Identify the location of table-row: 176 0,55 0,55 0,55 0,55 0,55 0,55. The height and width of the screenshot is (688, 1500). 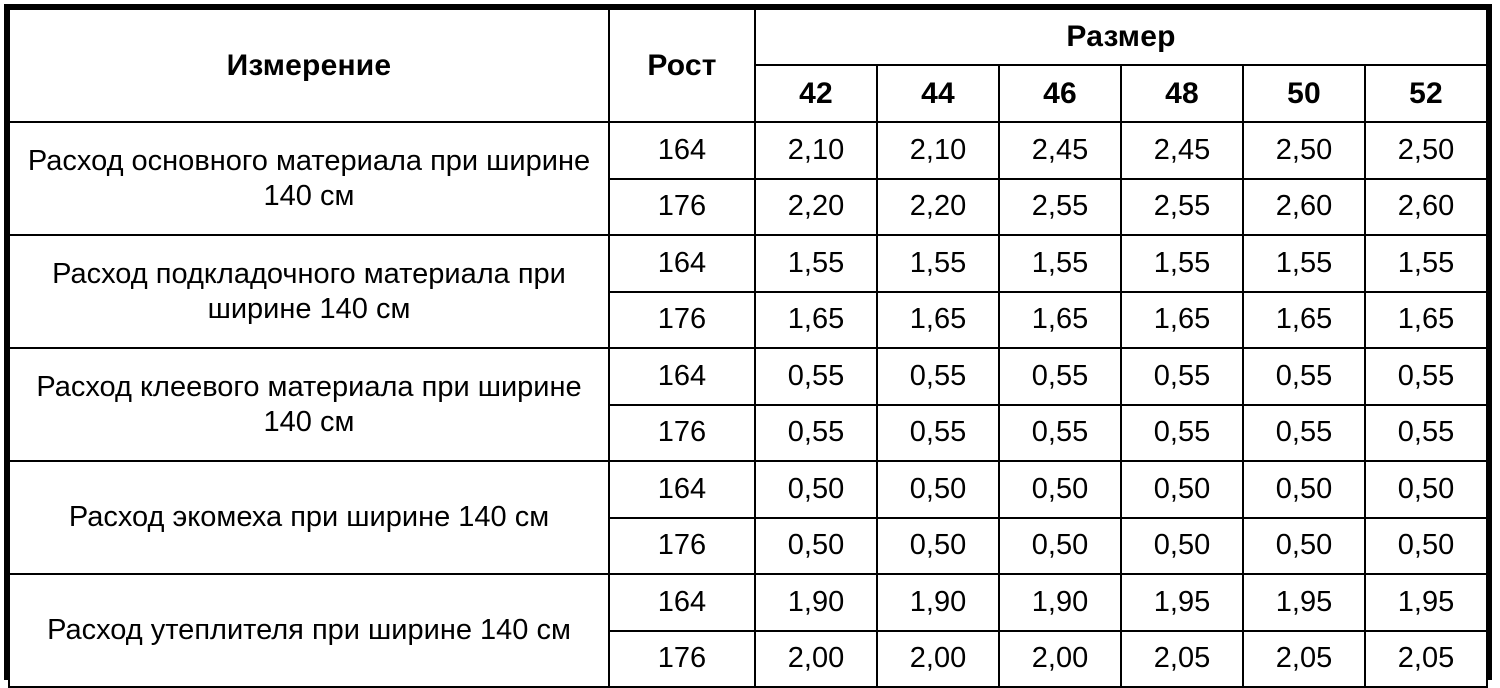
(748, 432).